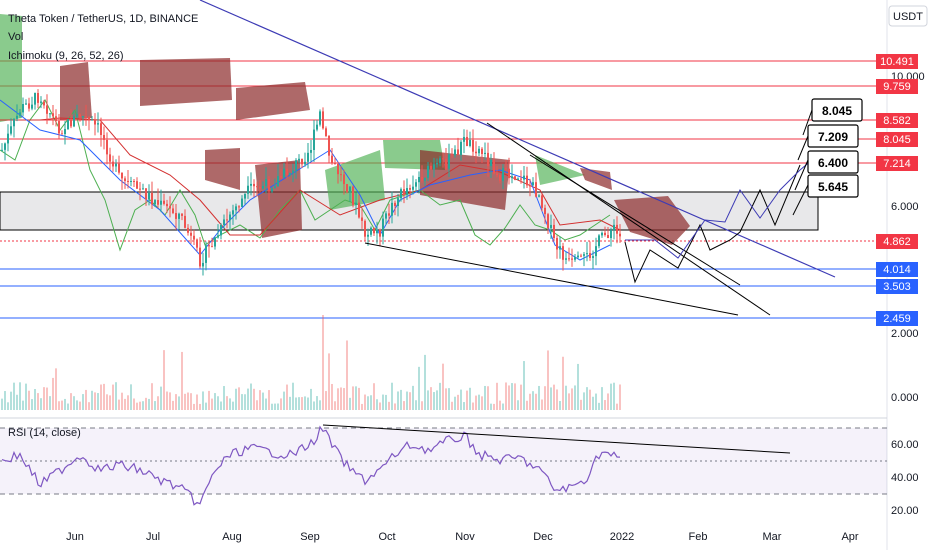 The width and height of the screenshot is (932, 550). What do you see at coordinates (596, 179) in the screenshot?
I see `cloud-bear` at bounding box center [596, 179].